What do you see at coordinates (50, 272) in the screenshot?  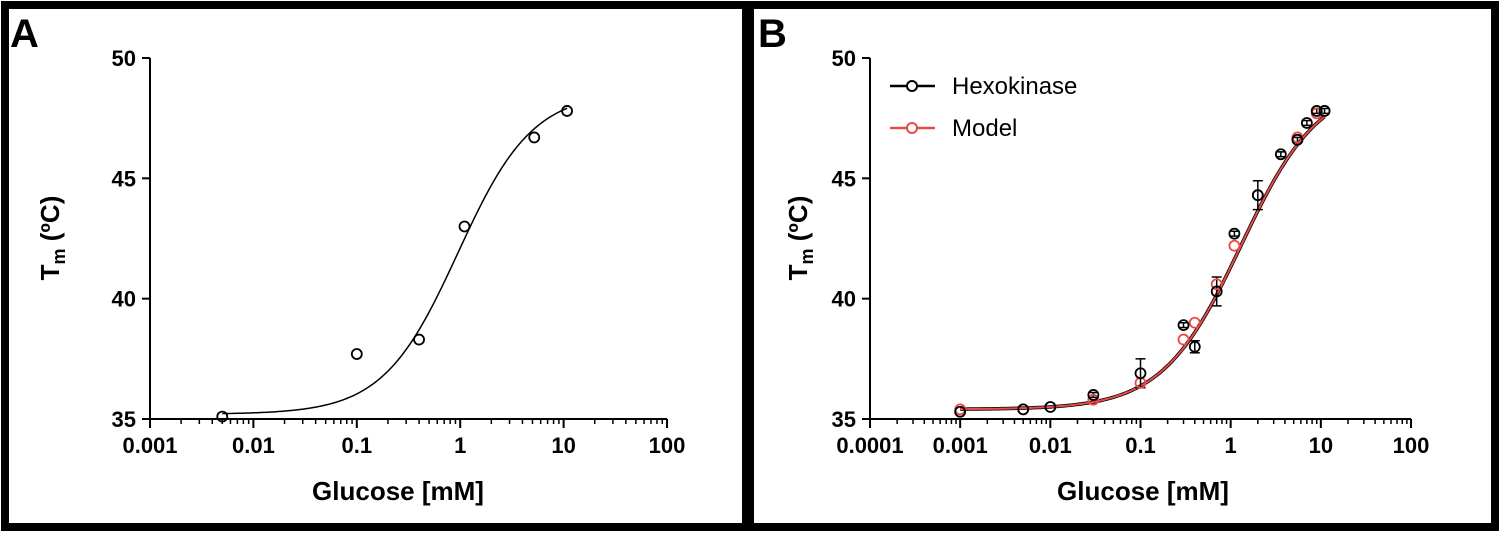 I see `panel-a-y-title-main: T` at bounding box center [50, 272].